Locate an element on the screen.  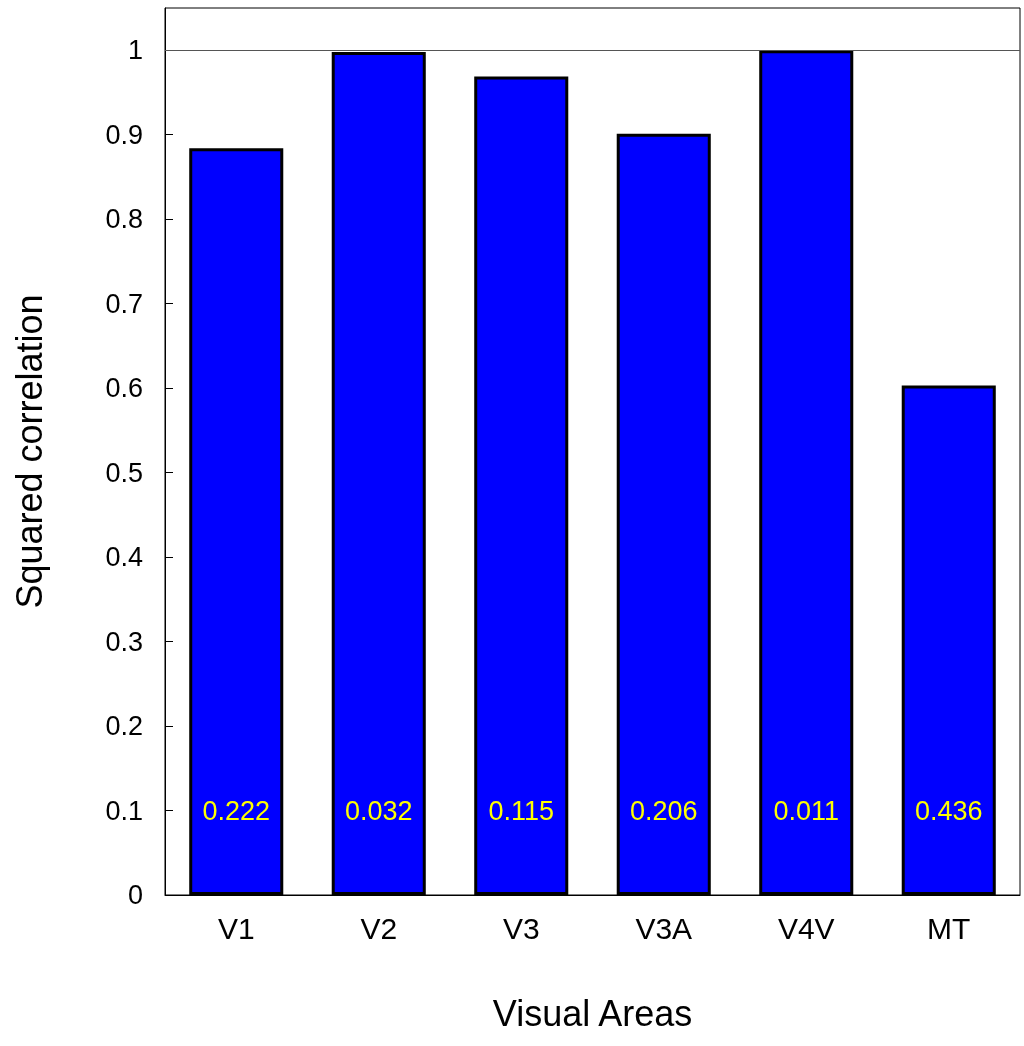
x-tick-label: V2 is located at coordinates (379, 928).